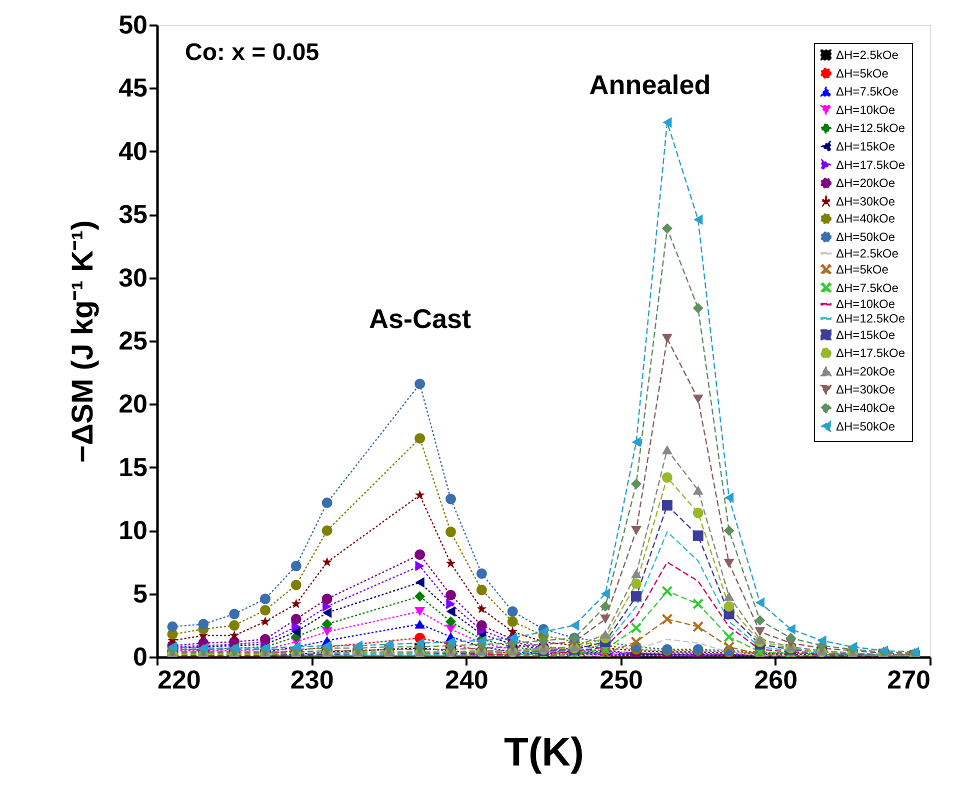  What do you see at coordinates (908, 679) in the screenshot?
I see `x-tick-label: 270` at bounding box center [908, 679].